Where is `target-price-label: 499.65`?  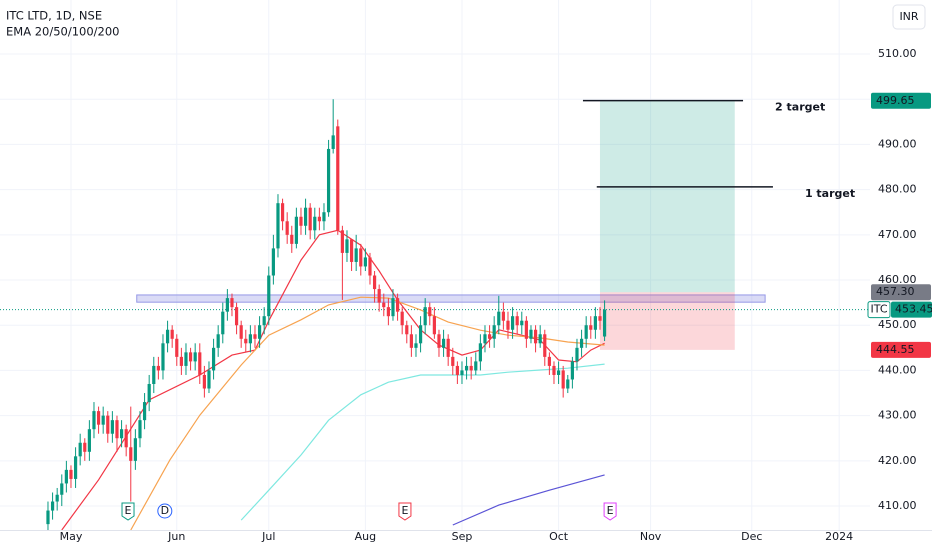
target-price-label: 499.65 is located at coordinates (895, 100).